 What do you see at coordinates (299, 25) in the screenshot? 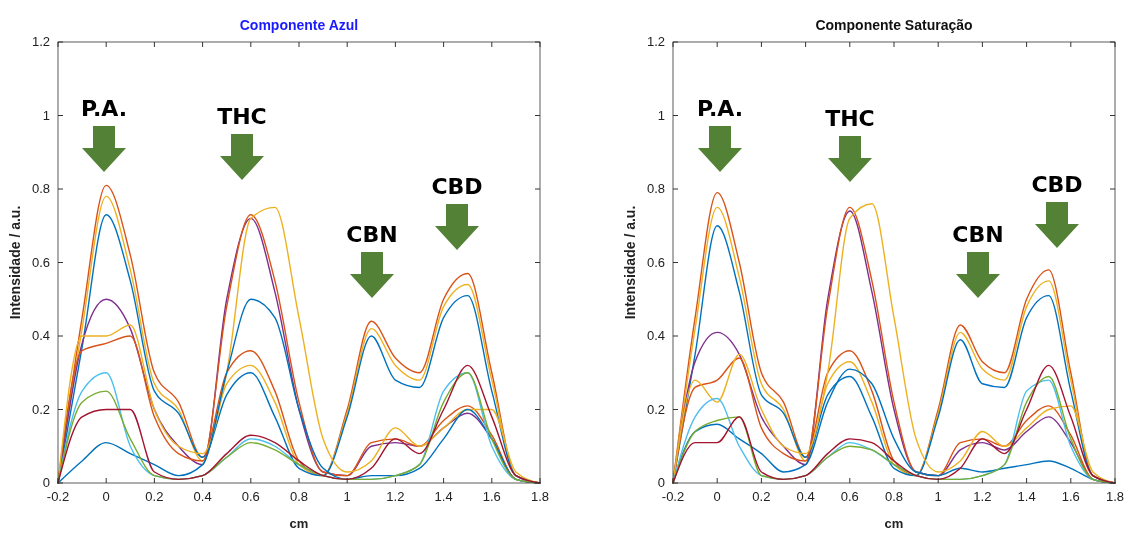
I see `chart-title: Componente Azul` at bounding box center [299, 25].